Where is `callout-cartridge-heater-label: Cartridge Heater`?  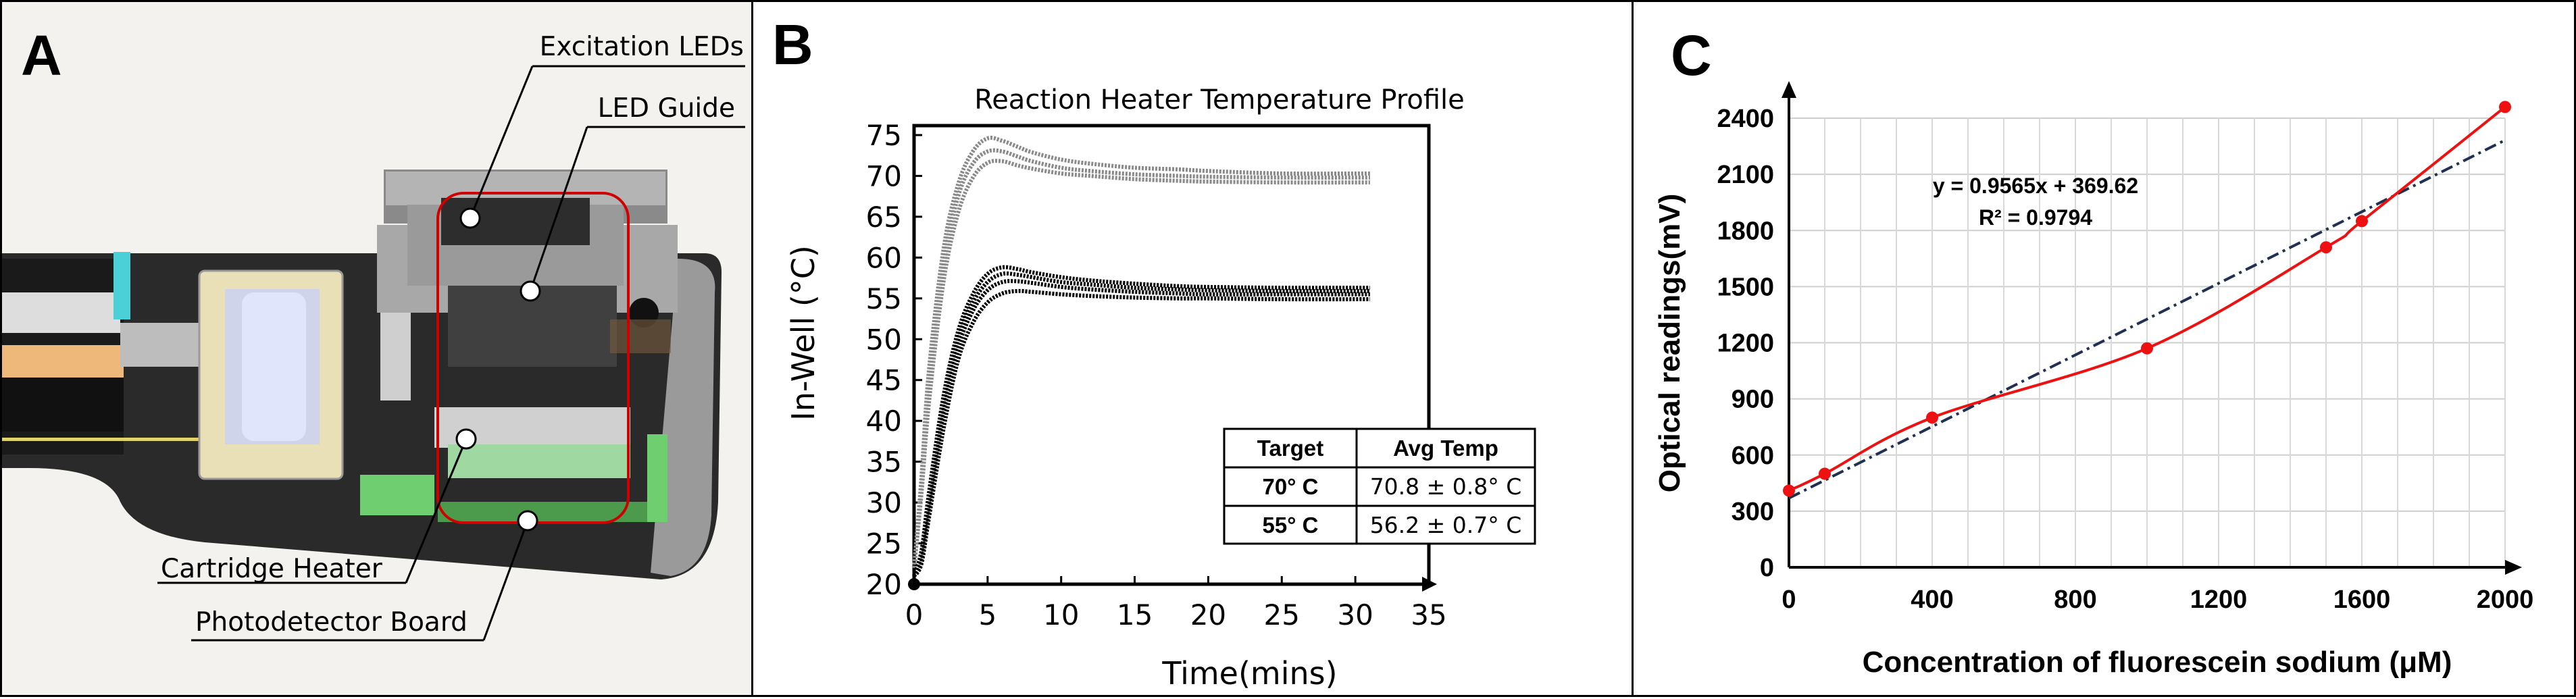
callout-cartridge-heater-label: Cartridge Heater is located at coordinates (272, 569).